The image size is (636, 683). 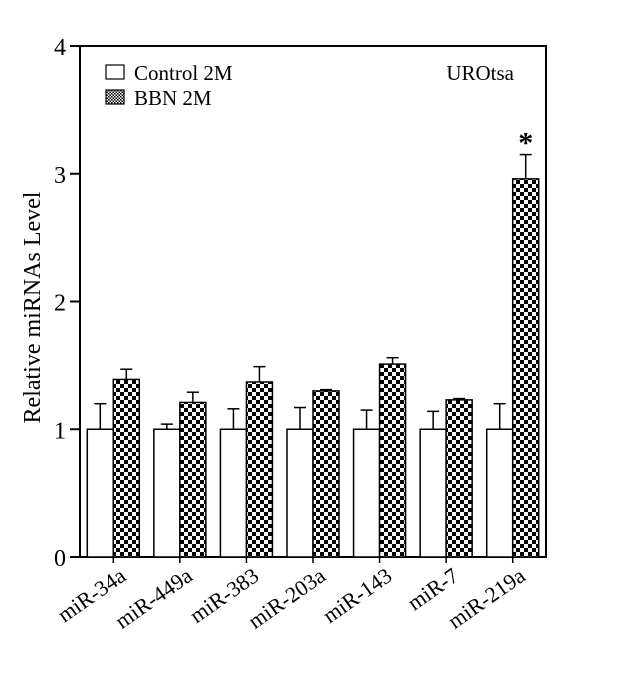 I want to click on y-tick-label-3: 3, so click(x=60, y=176).